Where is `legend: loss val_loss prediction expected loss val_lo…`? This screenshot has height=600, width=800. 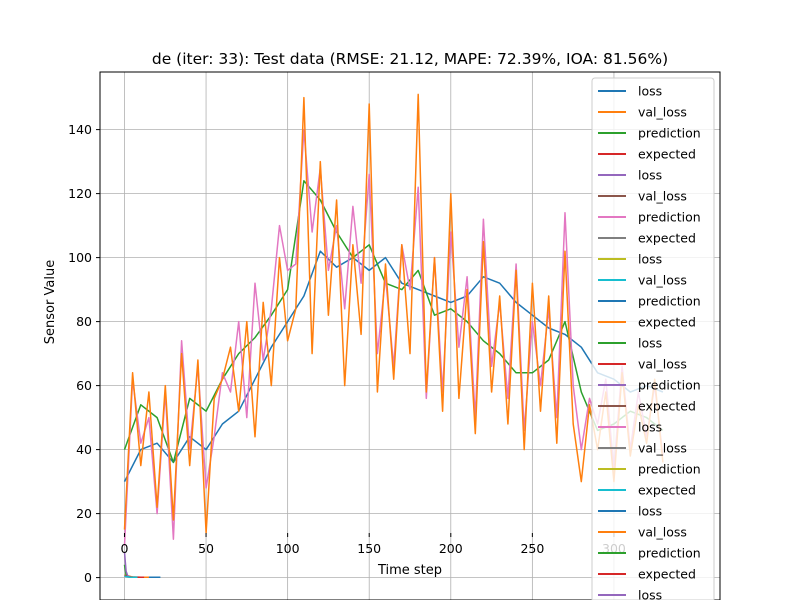 legend: loss val_loss prediction expected loss val_lo… is located at coordinates (653, 338).